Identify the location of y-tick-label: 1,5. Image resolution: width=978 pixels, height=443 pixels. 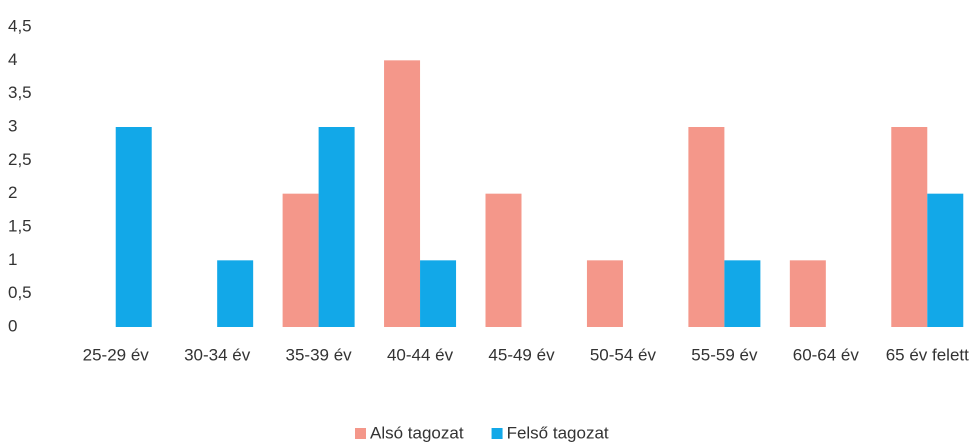
(20, 225).